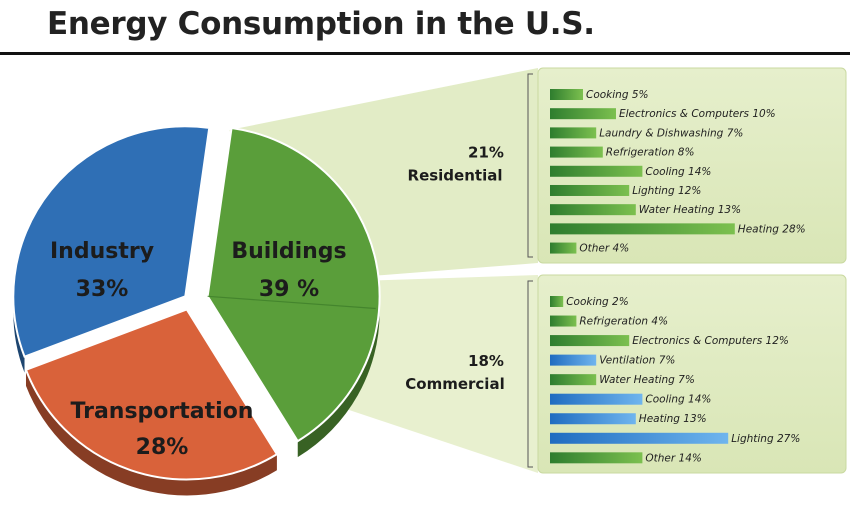 Image resolution: width=850 pixels, height=512 pixels. Describe the element at coordinates (710, 341) in the screenshot. I see `bar-label-commercial-electronics-and-computers: Electronics & Computers 12%` at that location.